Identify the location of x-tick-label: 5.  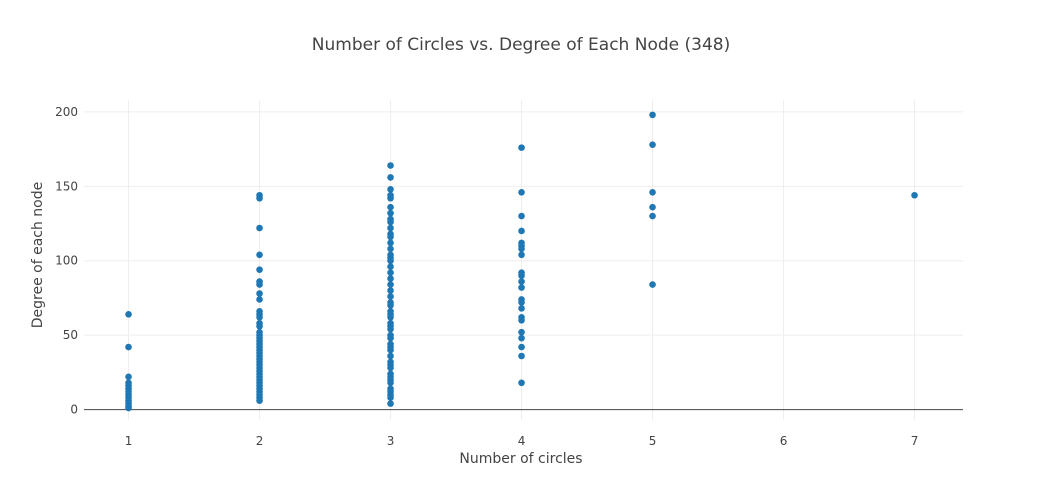
(653, 441).